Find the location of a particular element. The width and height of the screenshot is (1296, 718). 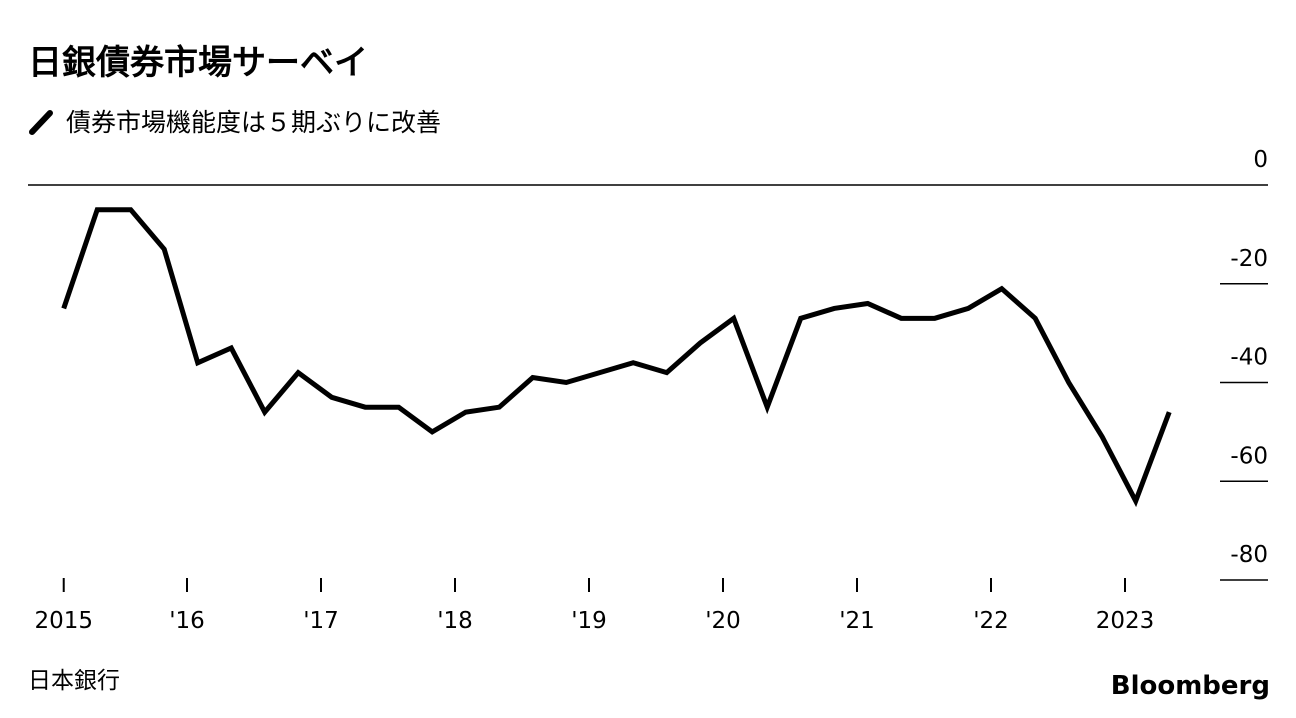

chart-title: 日銀債券市場サーベイ is located at coordinates (198, 63).